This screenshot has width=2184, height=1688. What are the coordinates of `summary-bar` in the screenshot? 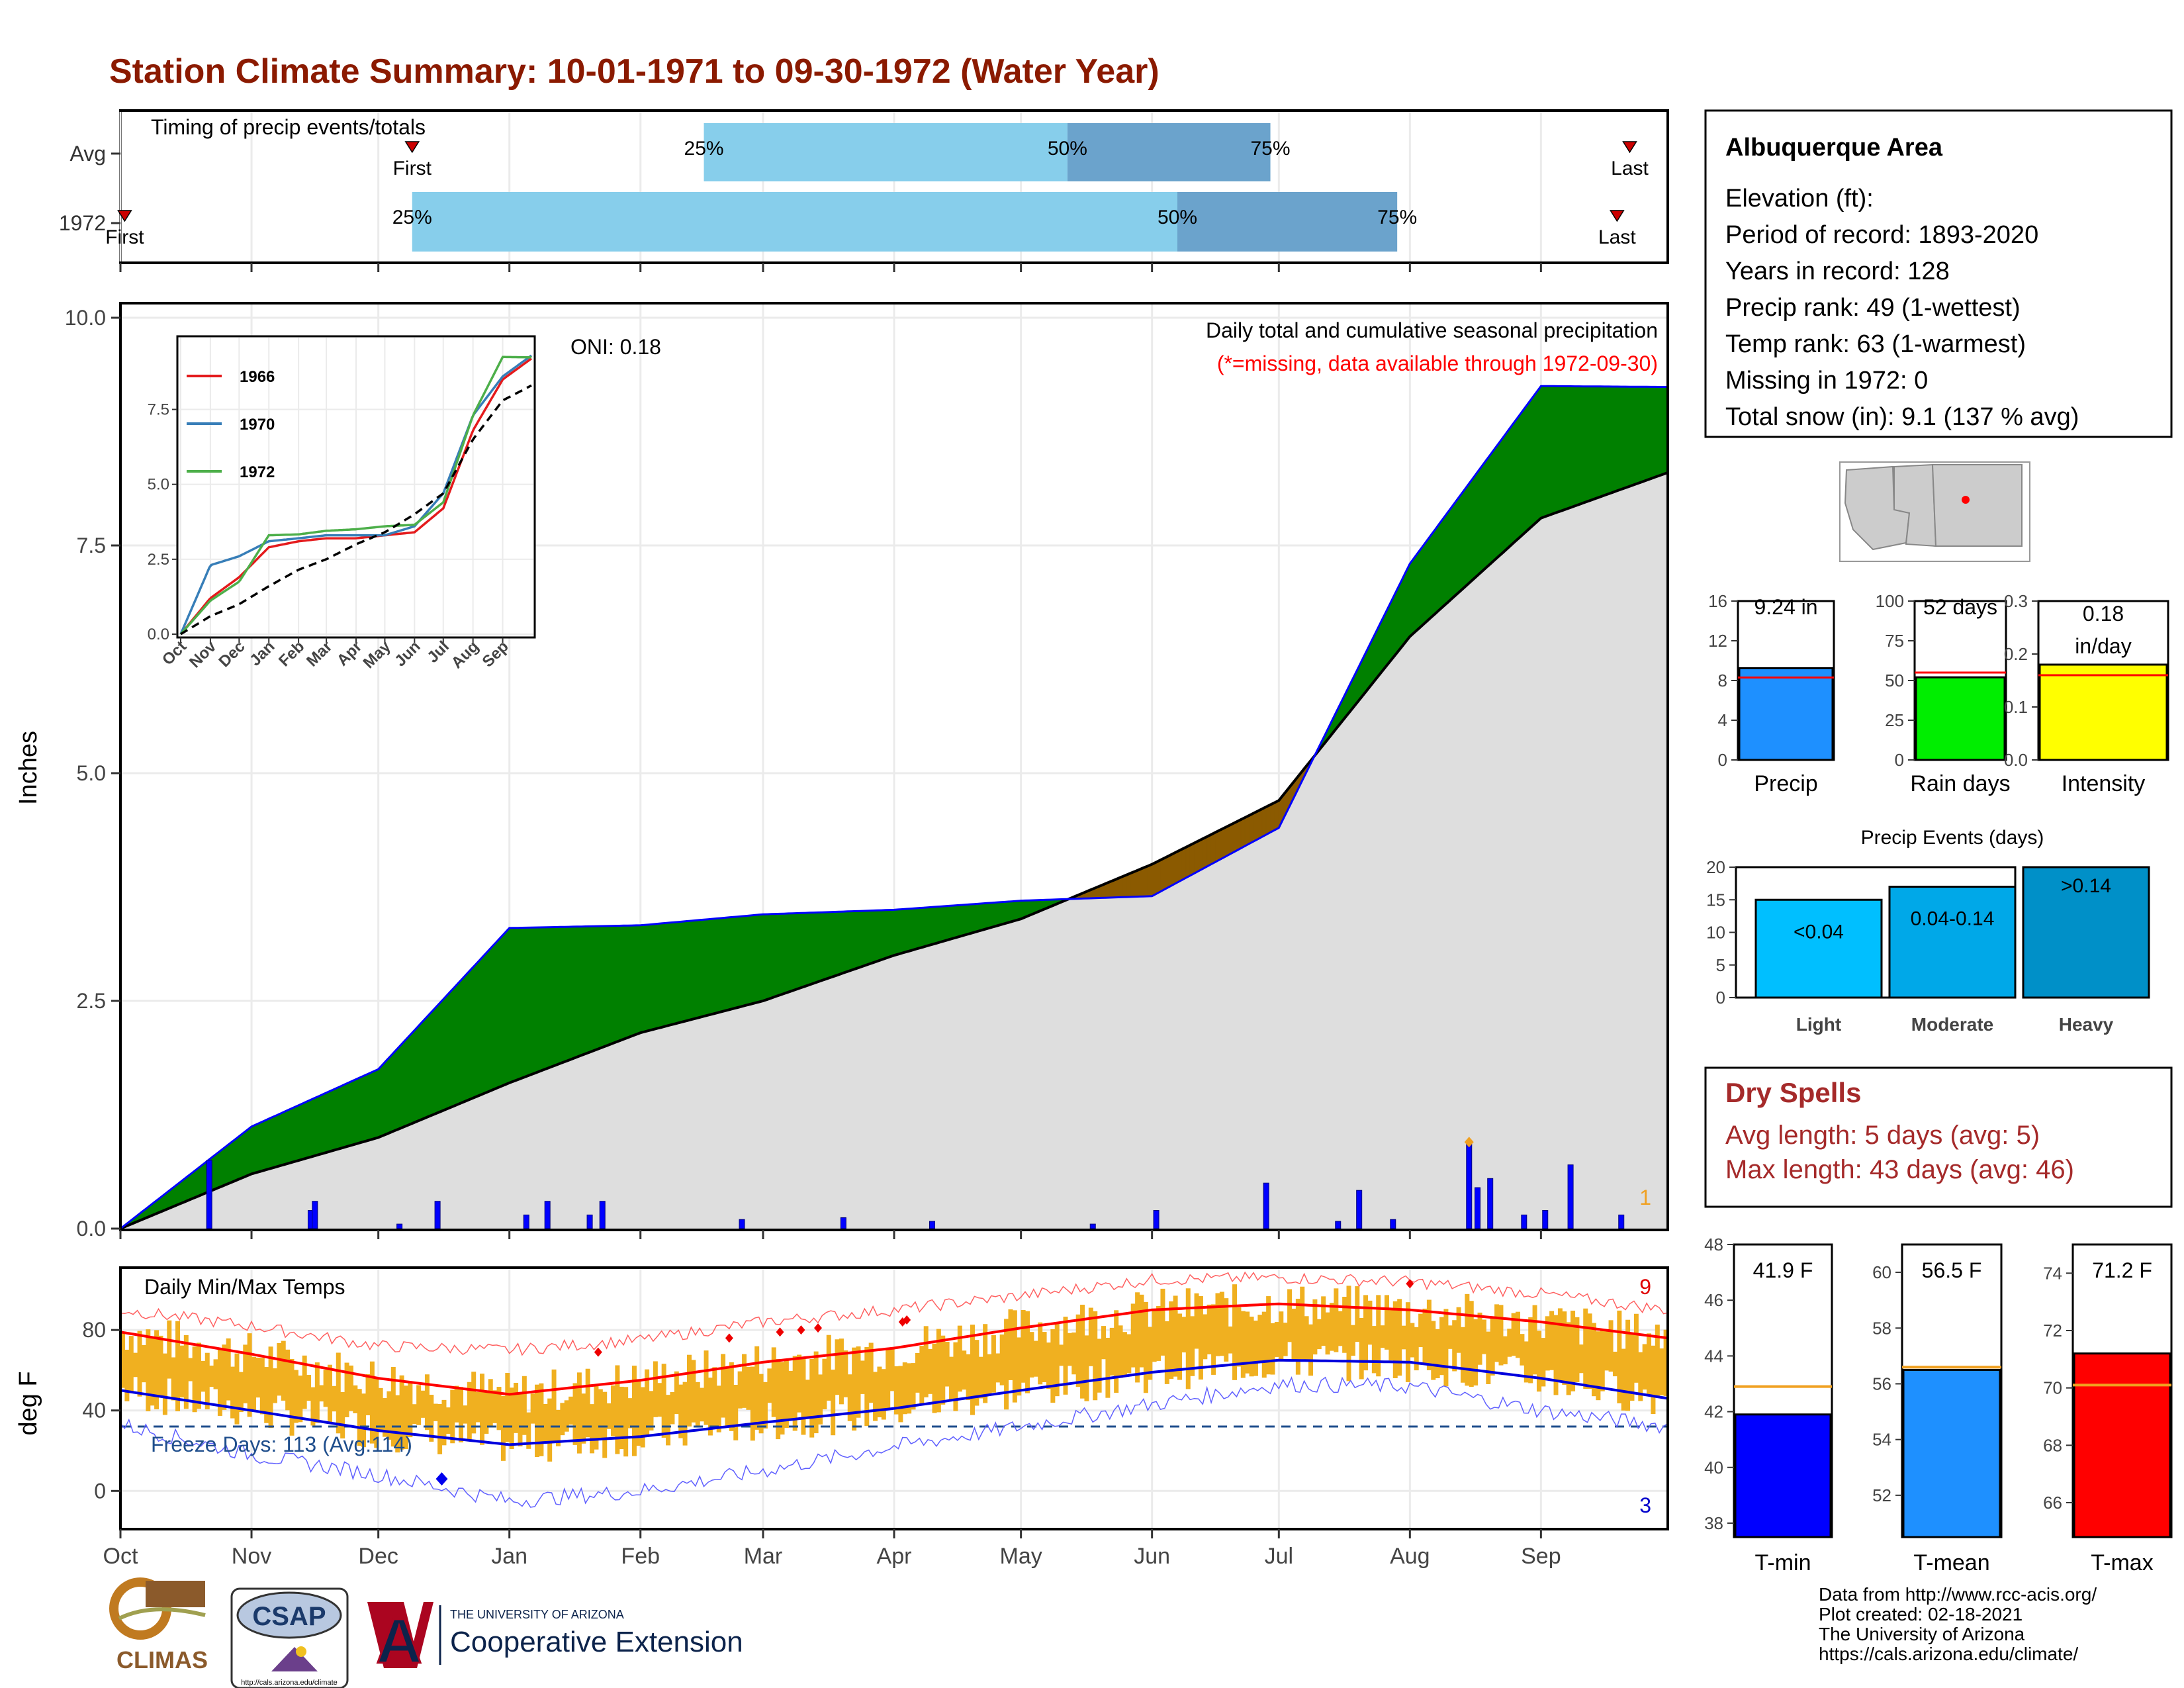 It's located at (1786, 714).